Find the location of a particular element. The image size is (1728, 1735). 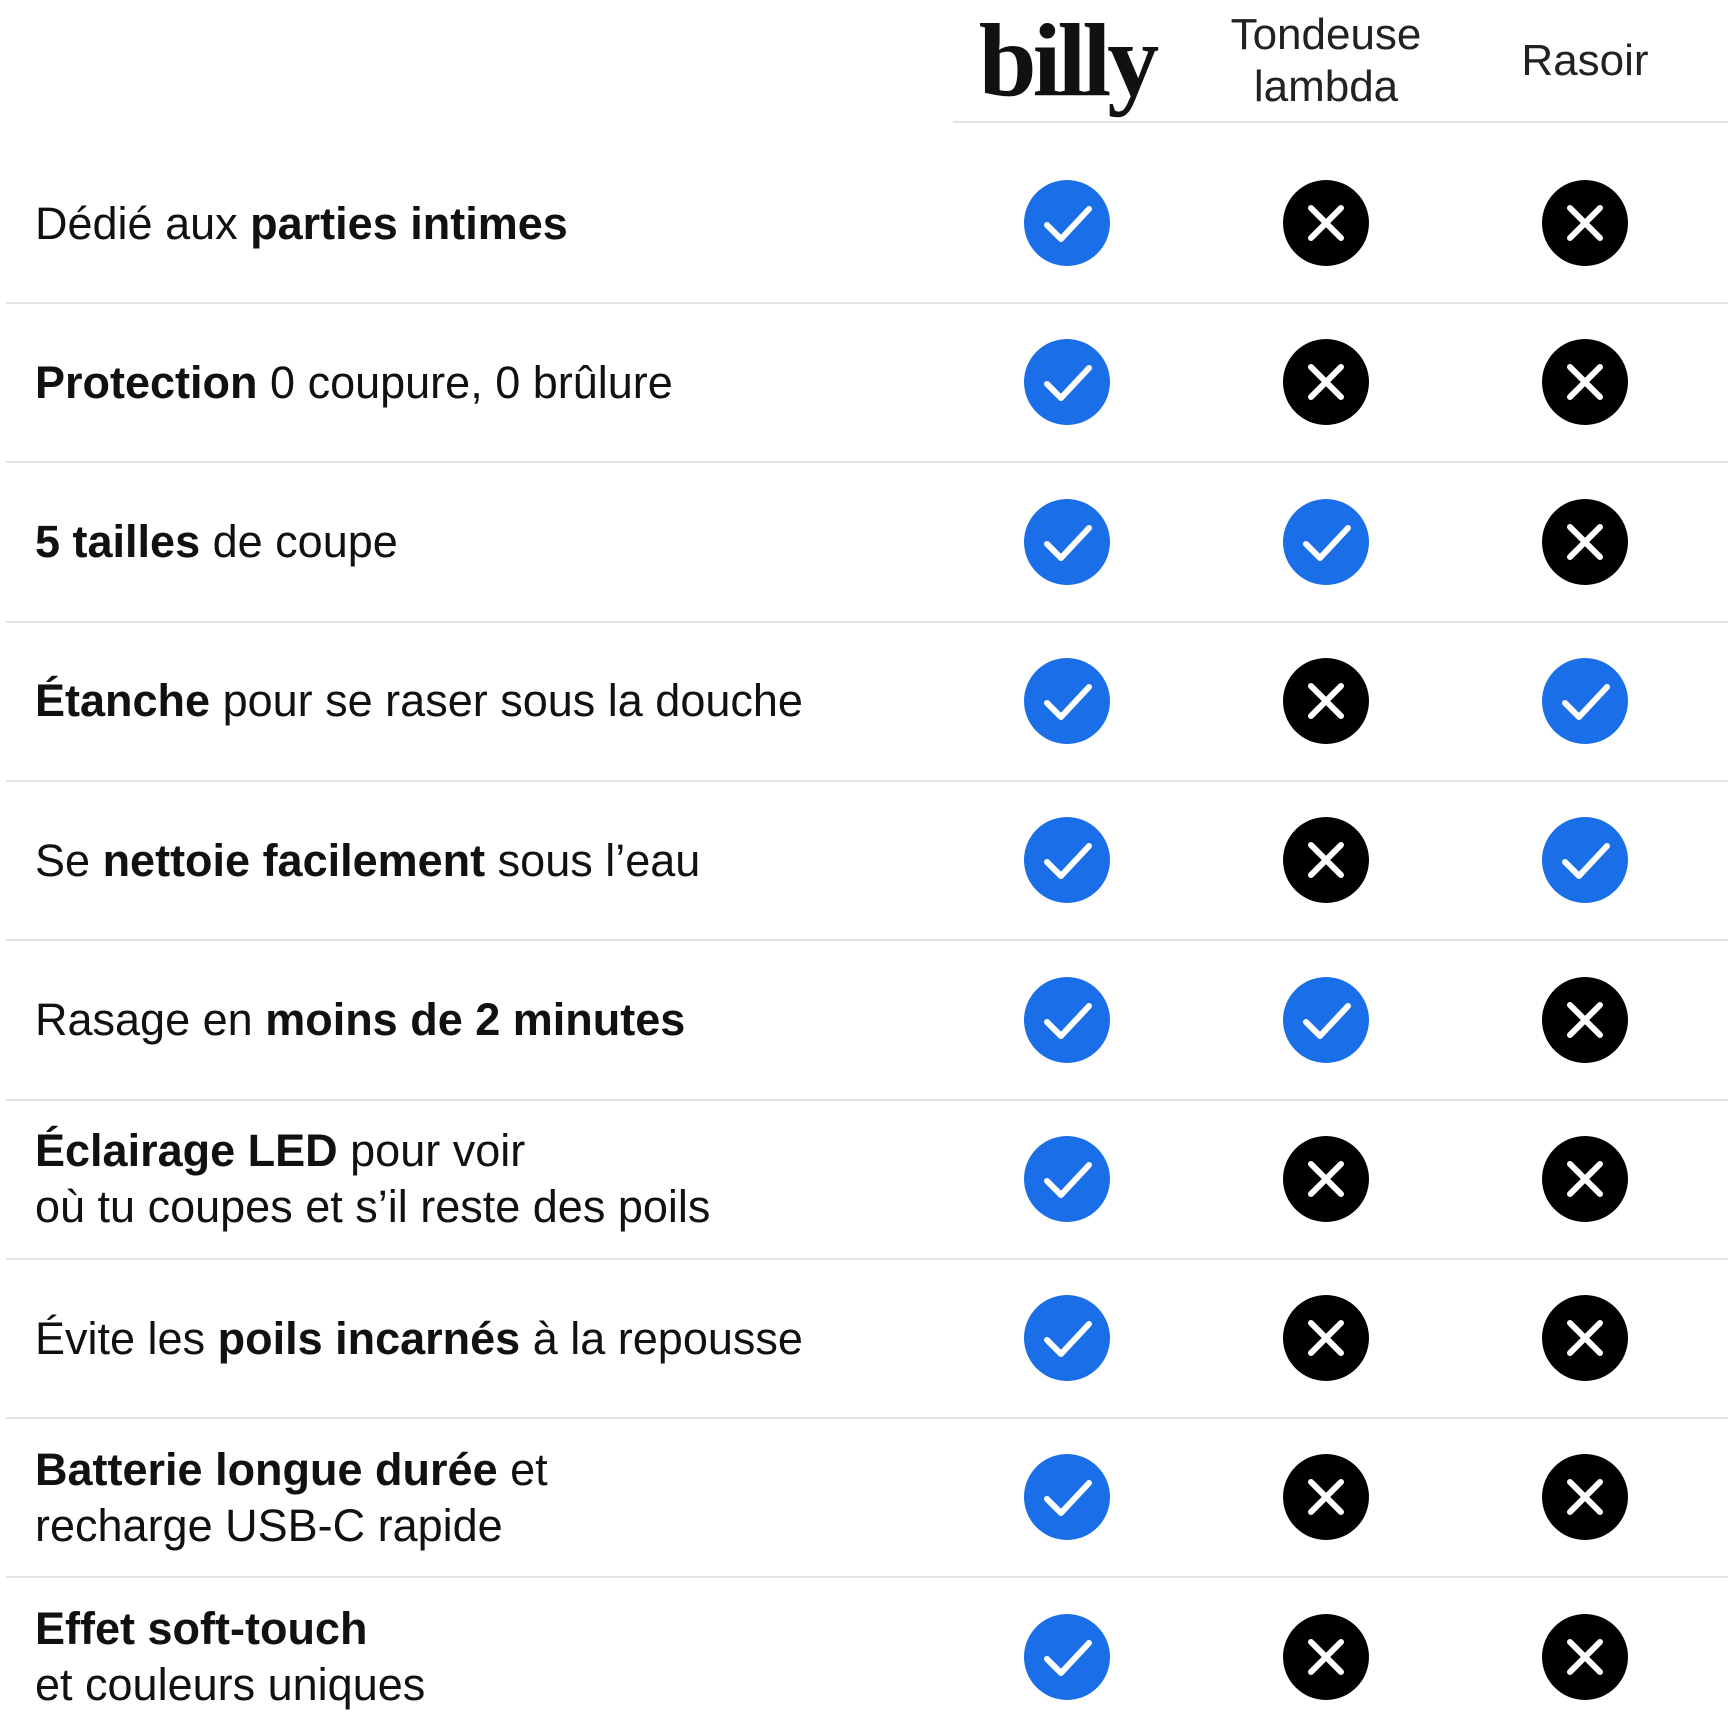

feature-label: Rasage en moins de 2 minutes is located at coordinates (505, 1020).